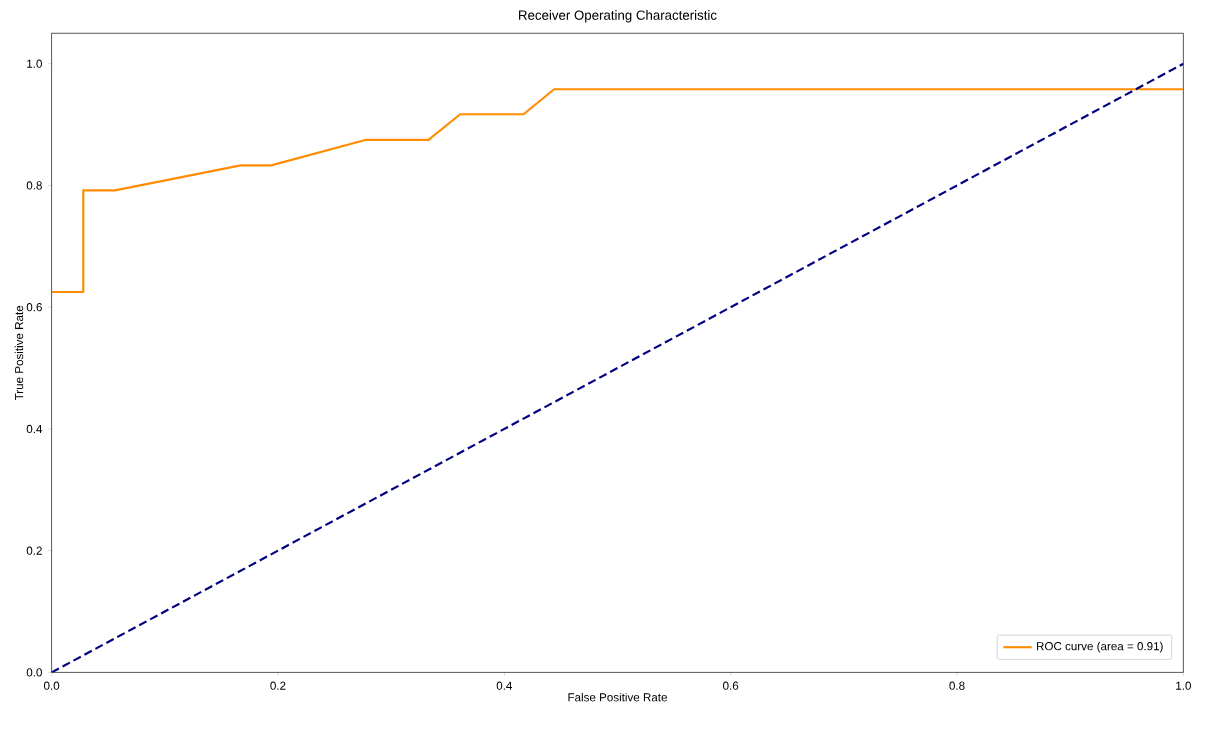 The width and height of the screenshot is (1210, 731). Describe the element at coordinates (34, 63) in the screenshot. I see `y-tick-label: 1.0` at that location.